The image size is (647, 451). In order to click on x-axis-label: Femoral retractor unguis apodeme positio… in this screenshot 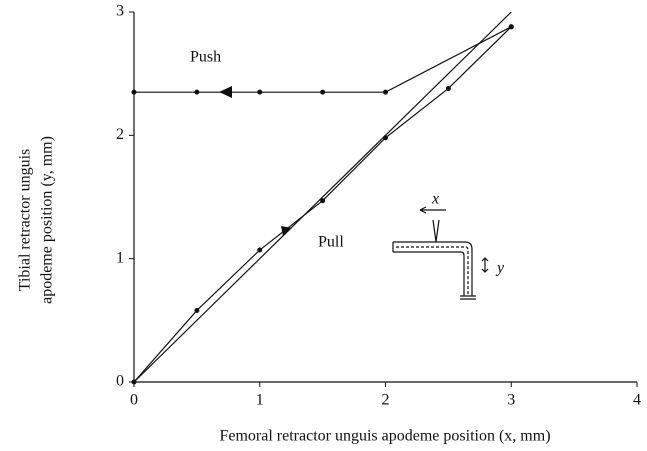, I will do `click(384, 436)`.